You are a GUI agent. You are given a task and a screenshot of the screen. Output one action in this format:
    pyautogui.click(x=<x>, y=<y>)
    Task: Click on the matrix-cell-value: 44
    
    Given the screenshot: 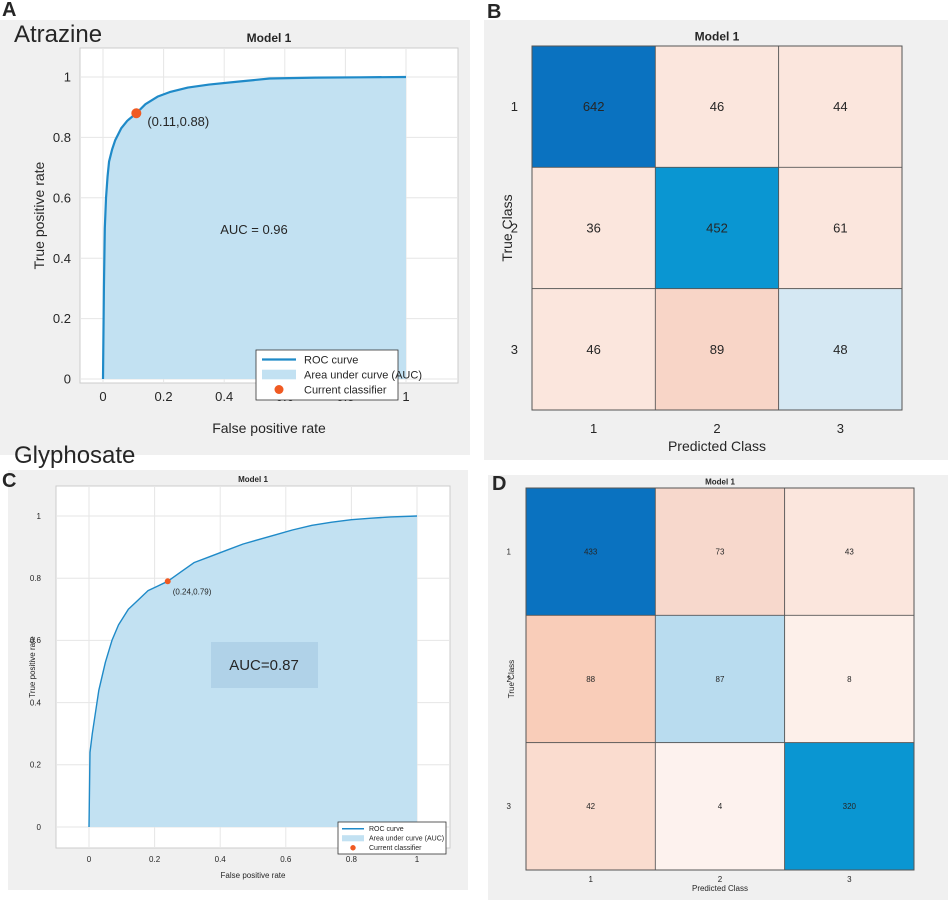 What is the action you would take?
    pyautogui.click(x=840, y=106)
    